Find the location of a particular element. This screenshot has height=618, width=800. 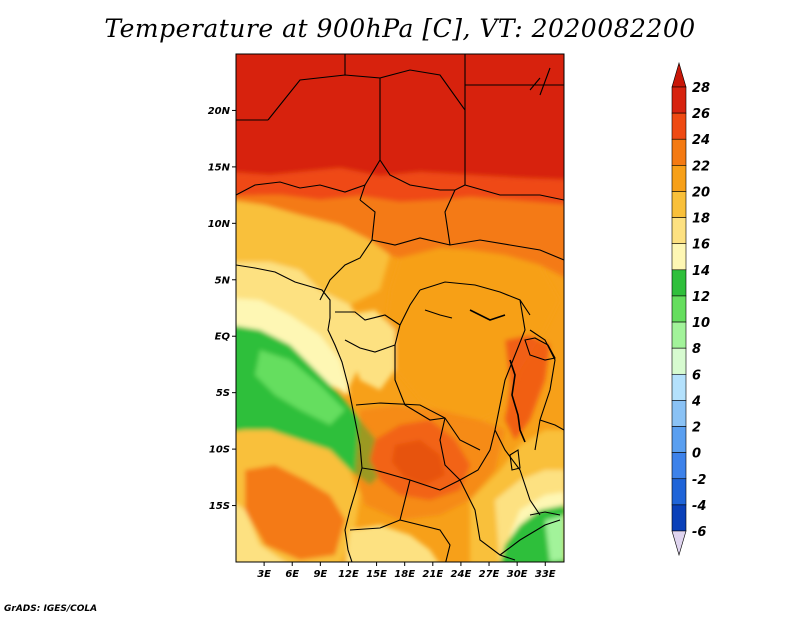

colorbar-label: 10 is located at coordinates (701, 323).